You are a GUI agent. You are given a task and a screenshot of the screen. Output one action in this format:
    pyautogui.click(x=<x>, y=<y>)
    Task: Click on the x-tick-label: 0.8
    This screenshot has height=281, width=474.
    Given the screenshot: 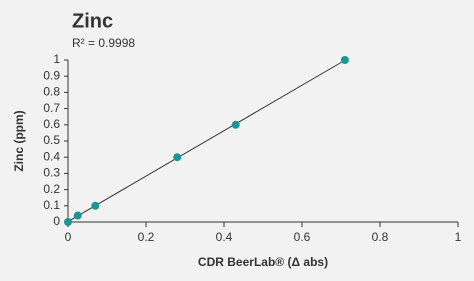 What is the action you would take?
    pyautogui.click(x=380, y=237)
    